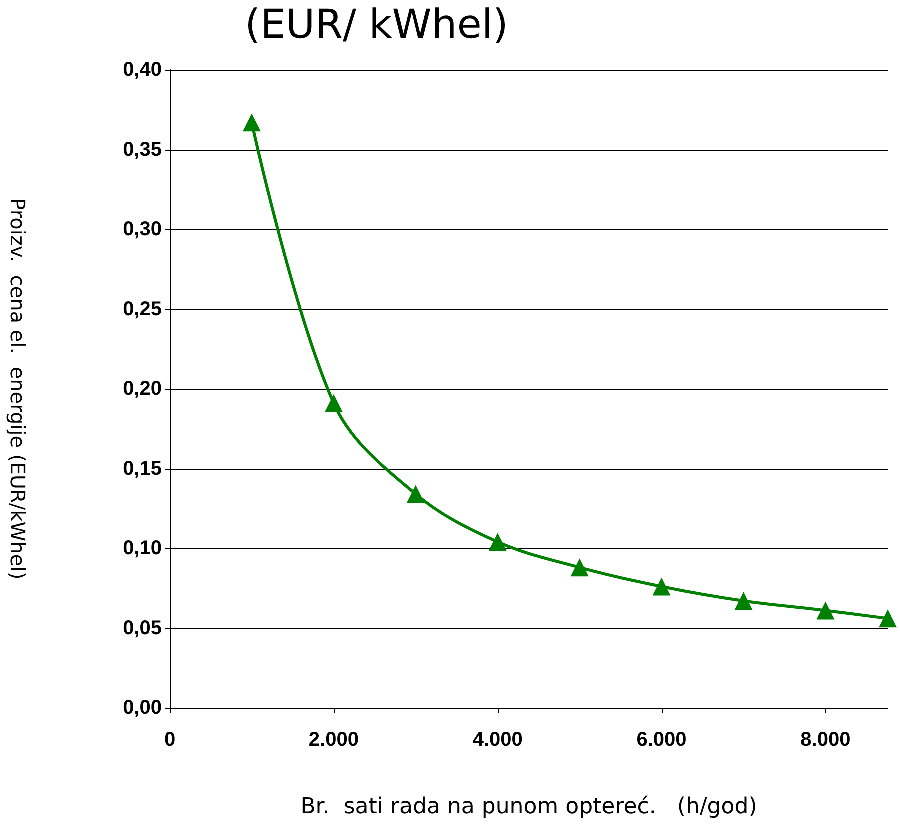 The image size is (900, 829). I want to click on y-tick-label: 0,10, so click(142, 549).